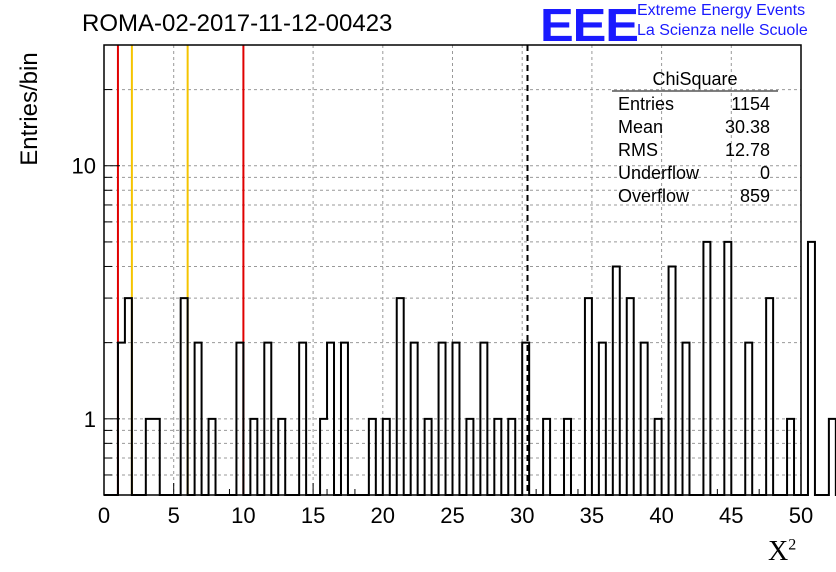 This screenshot has height=572, width=836. I want to click on x-tick-label: 45, so click(731, 515).